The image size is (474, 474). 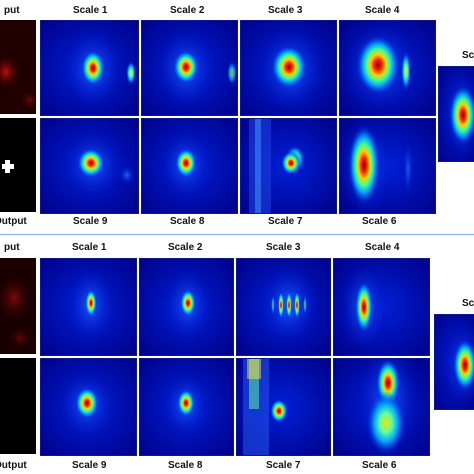 What do you see at coordinates (89, 247) in the screenshot?
I see `label-b-scale-1: Scale 1` at bounding box center [89, 247].